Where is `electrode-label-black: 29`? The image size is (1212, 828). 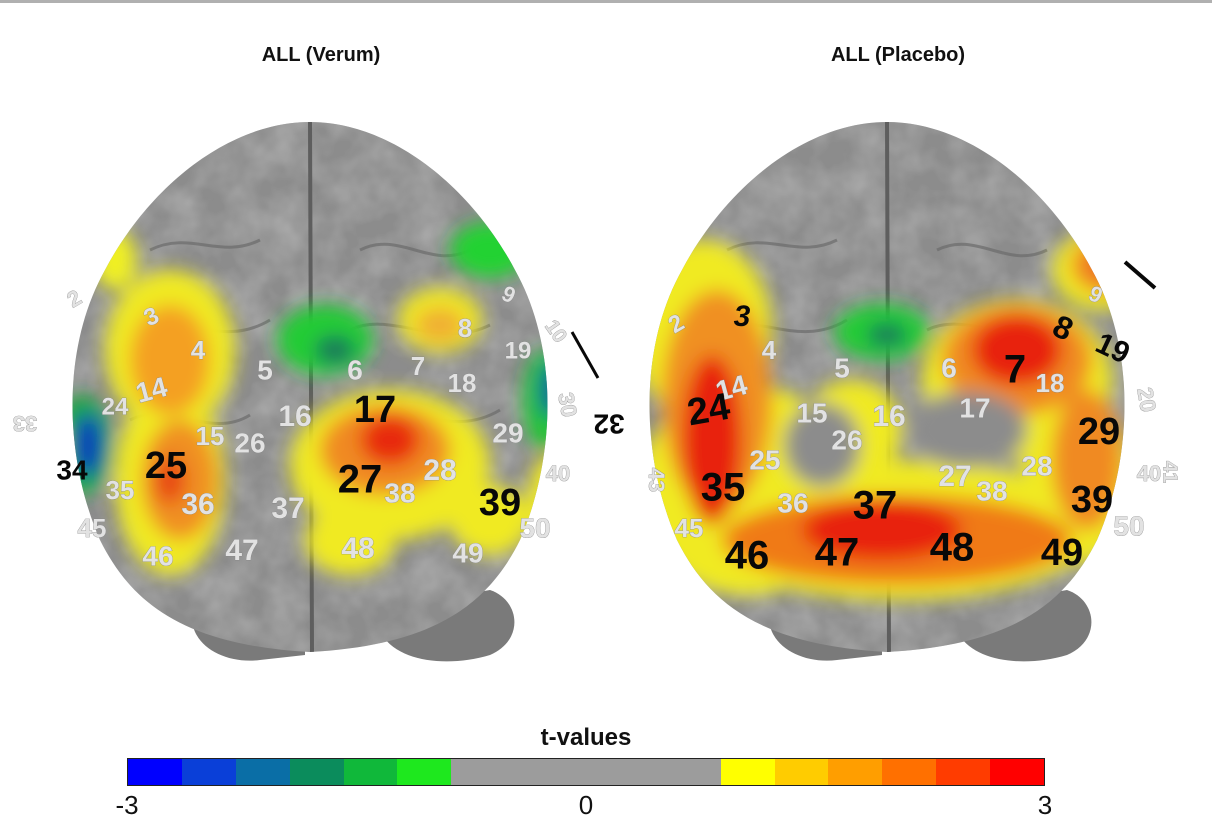
electrode-label-black: 29 is located at coordinates (1099, 432).